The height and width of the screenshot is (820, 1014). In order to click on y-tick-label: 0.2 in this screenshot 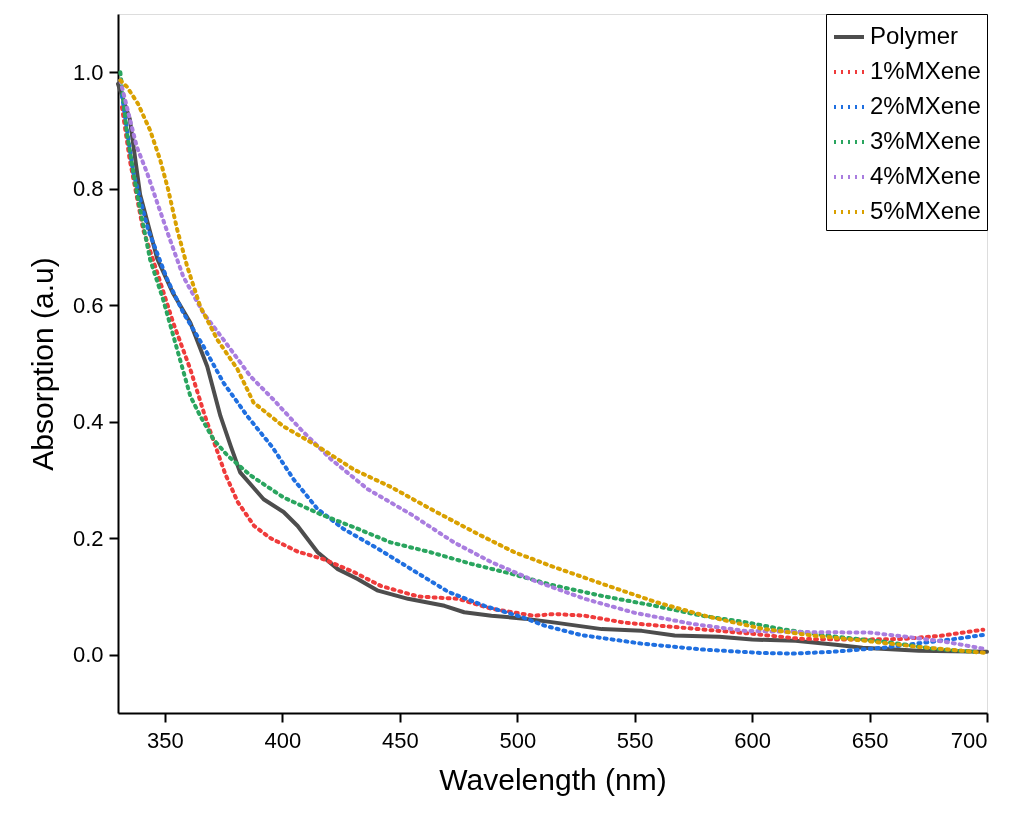, I will do `click(88, 538)`.